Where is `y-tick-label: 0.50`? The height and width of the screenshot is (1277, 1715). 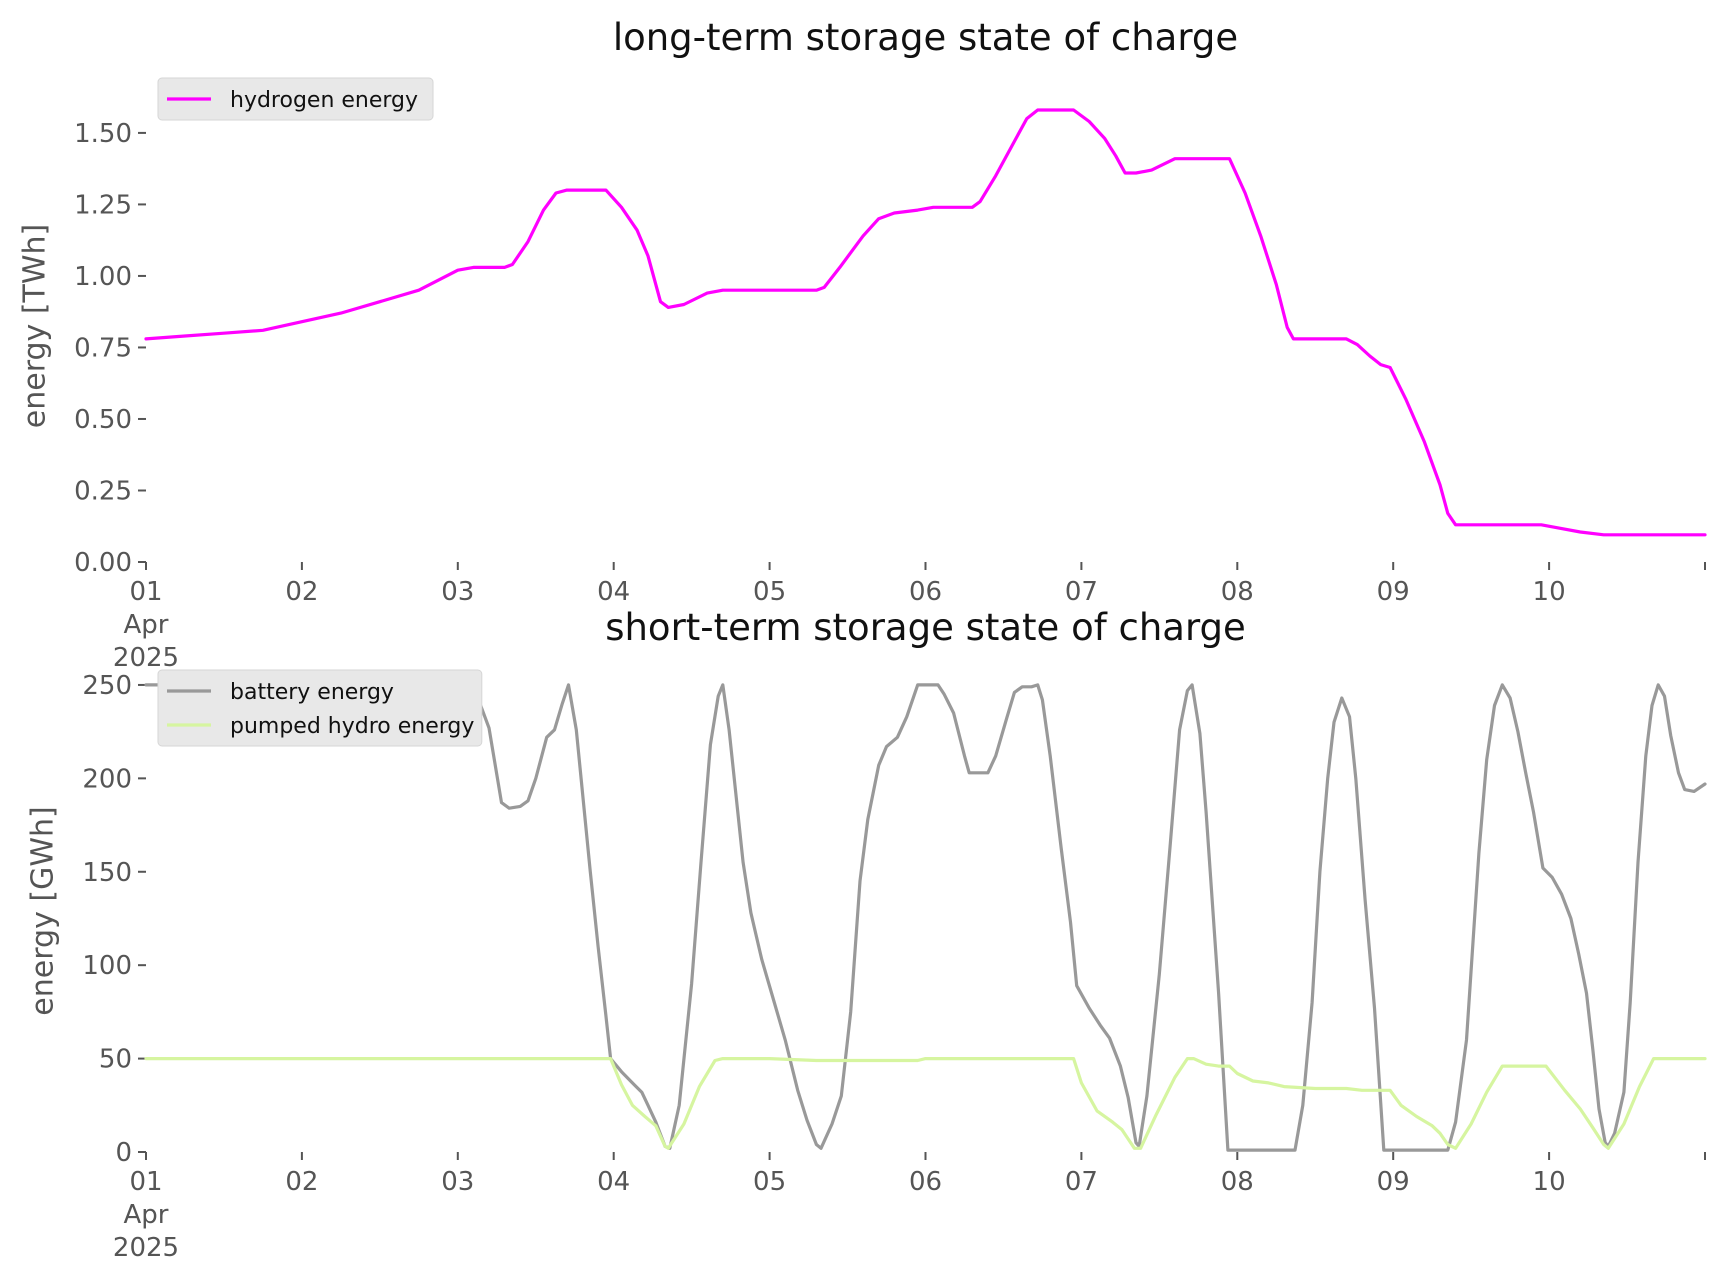
y-tick-label: 0.50 is located at coordinates (103, 420).